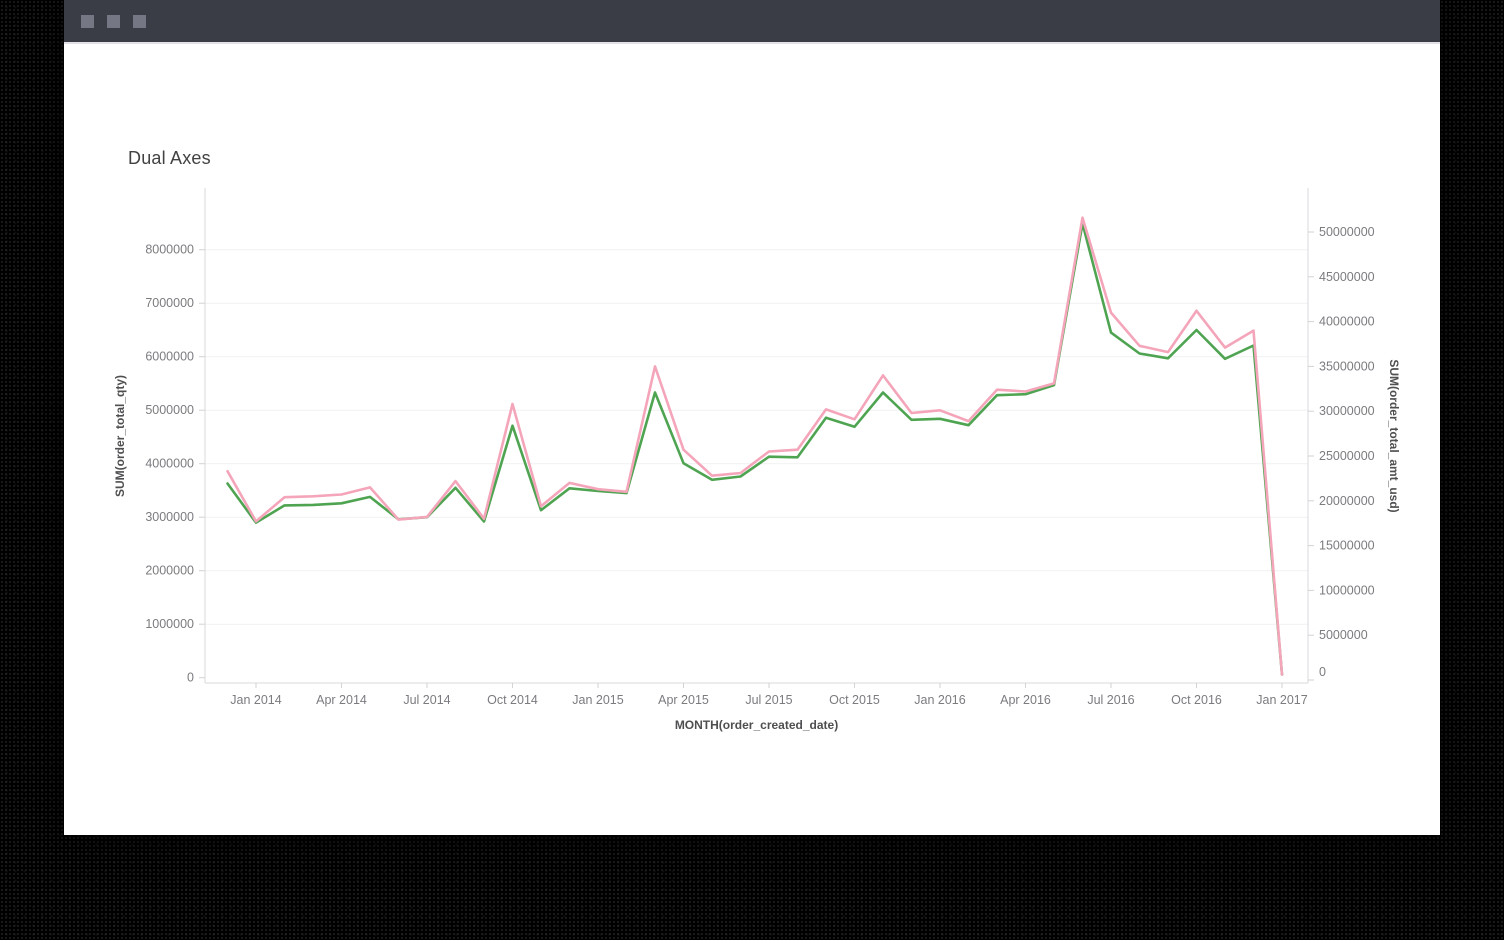 The height and width of the screenshot is (940, 1504). I want to click on right-axis-tick-label: 5000000, so click(1343, 635).